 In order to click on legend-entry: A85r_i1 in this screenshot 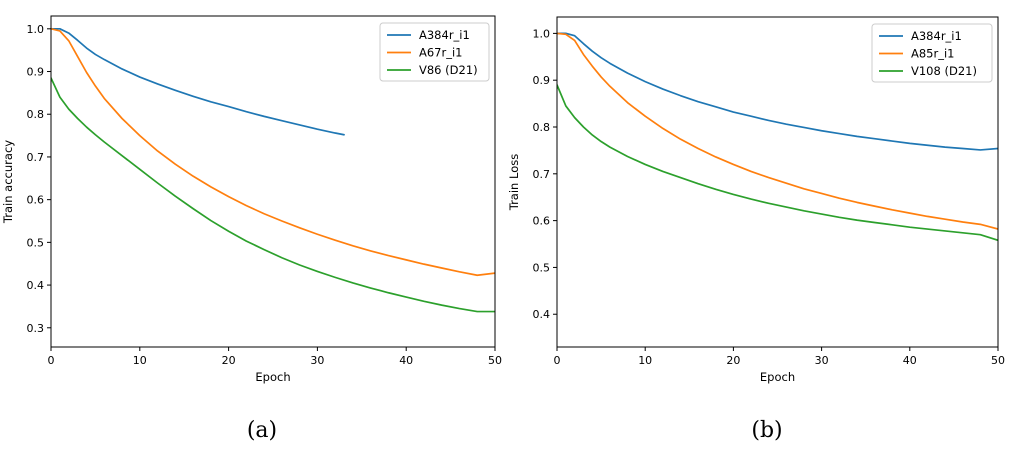, I will do `click(933, 54)`.